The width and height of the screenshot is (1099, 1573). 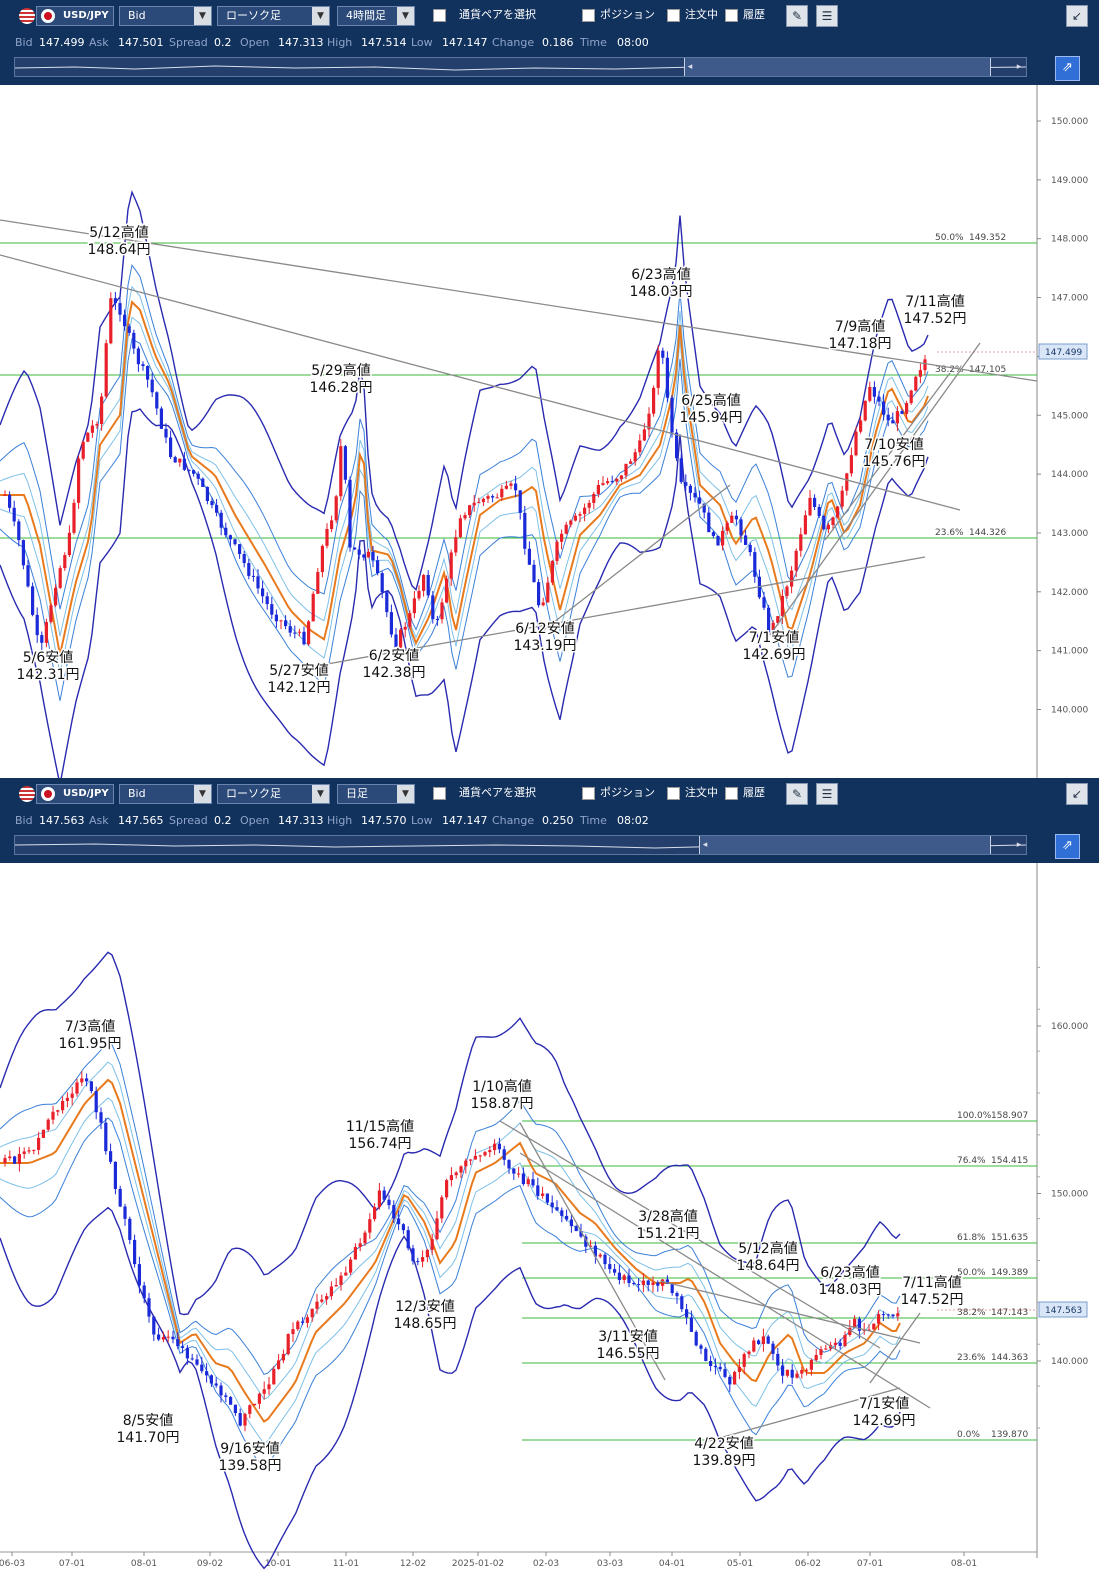 I want to click on open-value: 147.313, so click(x=301, y=42).